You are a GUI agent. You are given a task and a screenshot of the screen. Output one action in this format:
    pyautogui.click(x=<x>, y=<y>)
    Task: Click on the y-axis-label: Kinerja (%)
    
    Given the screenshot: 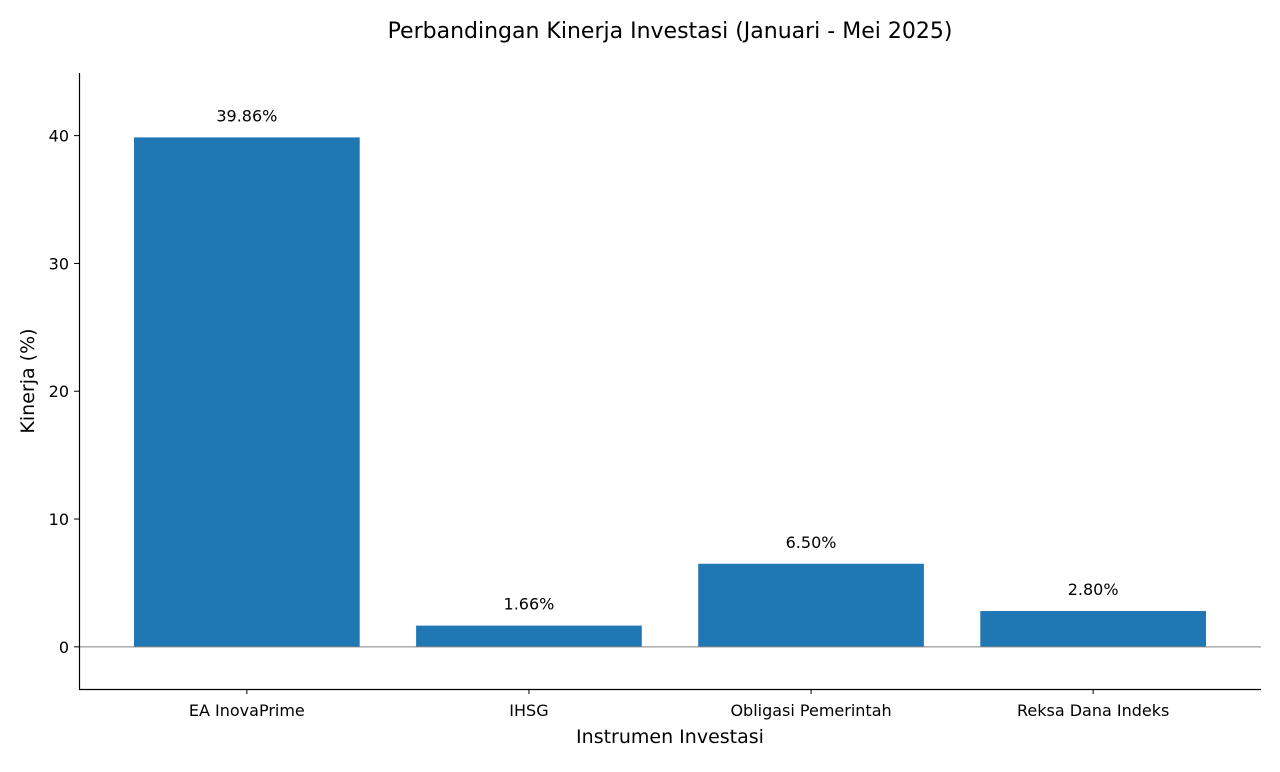 What is the action you would take?
    pyautogui.click(x=28, y=380)
    